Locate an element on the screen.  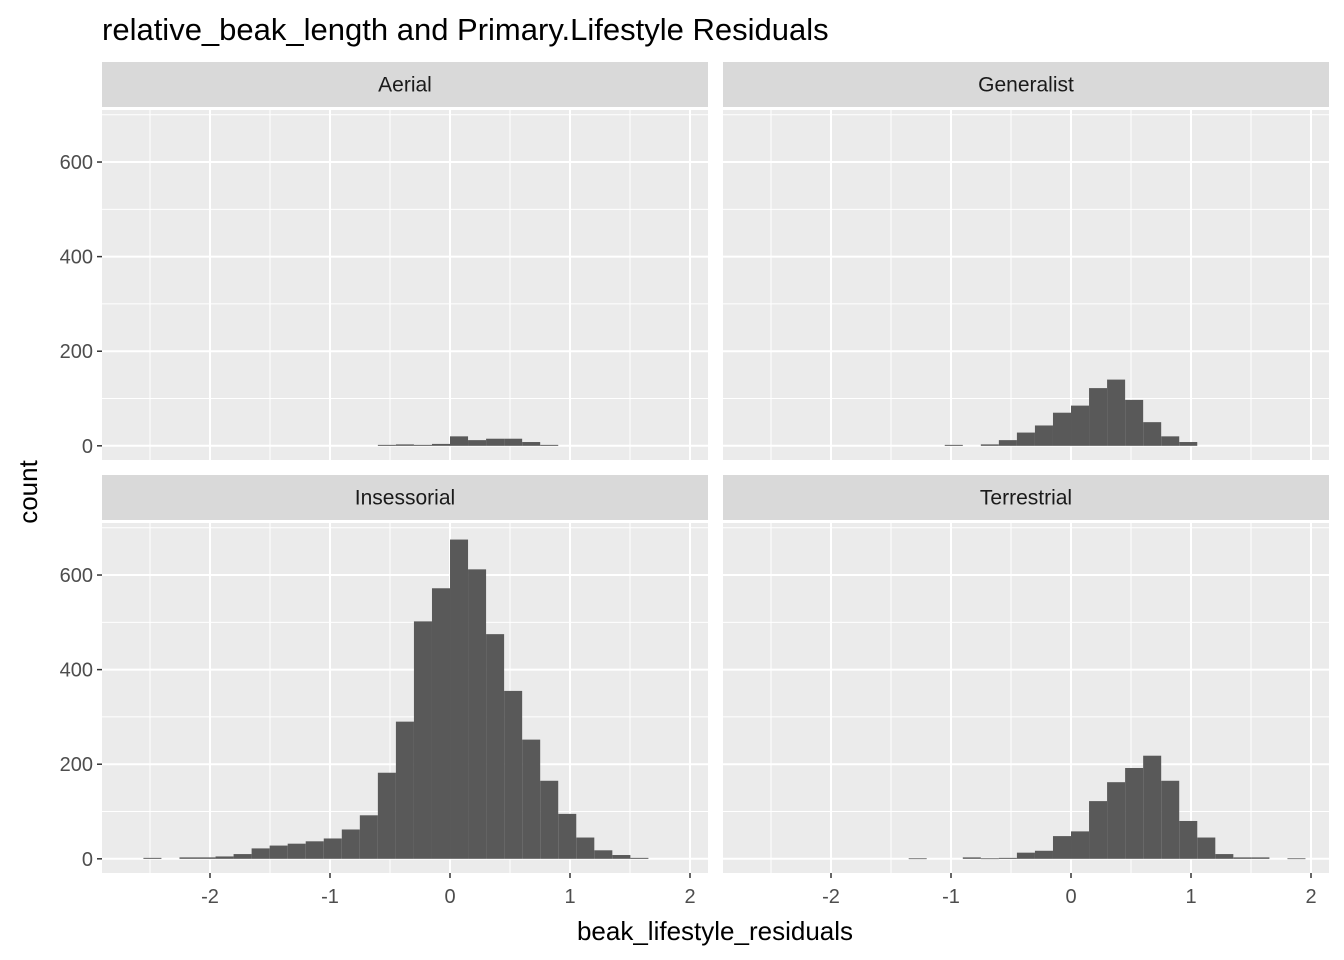
facet-strip-label: Generalist is located at coordinates (1026, 85).